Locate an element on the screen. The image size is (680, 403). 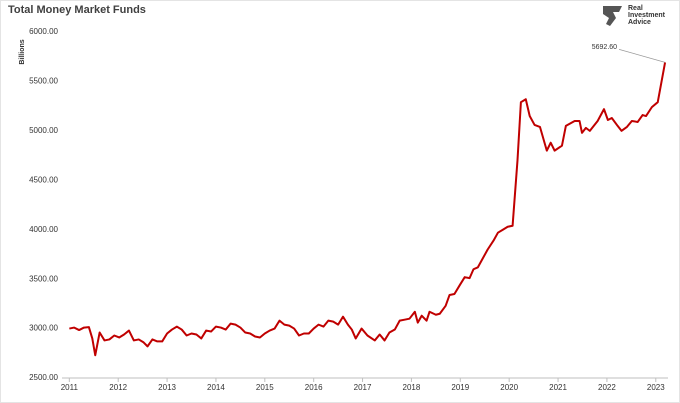
logo-text: Advice is located at coordinates (639, 22).